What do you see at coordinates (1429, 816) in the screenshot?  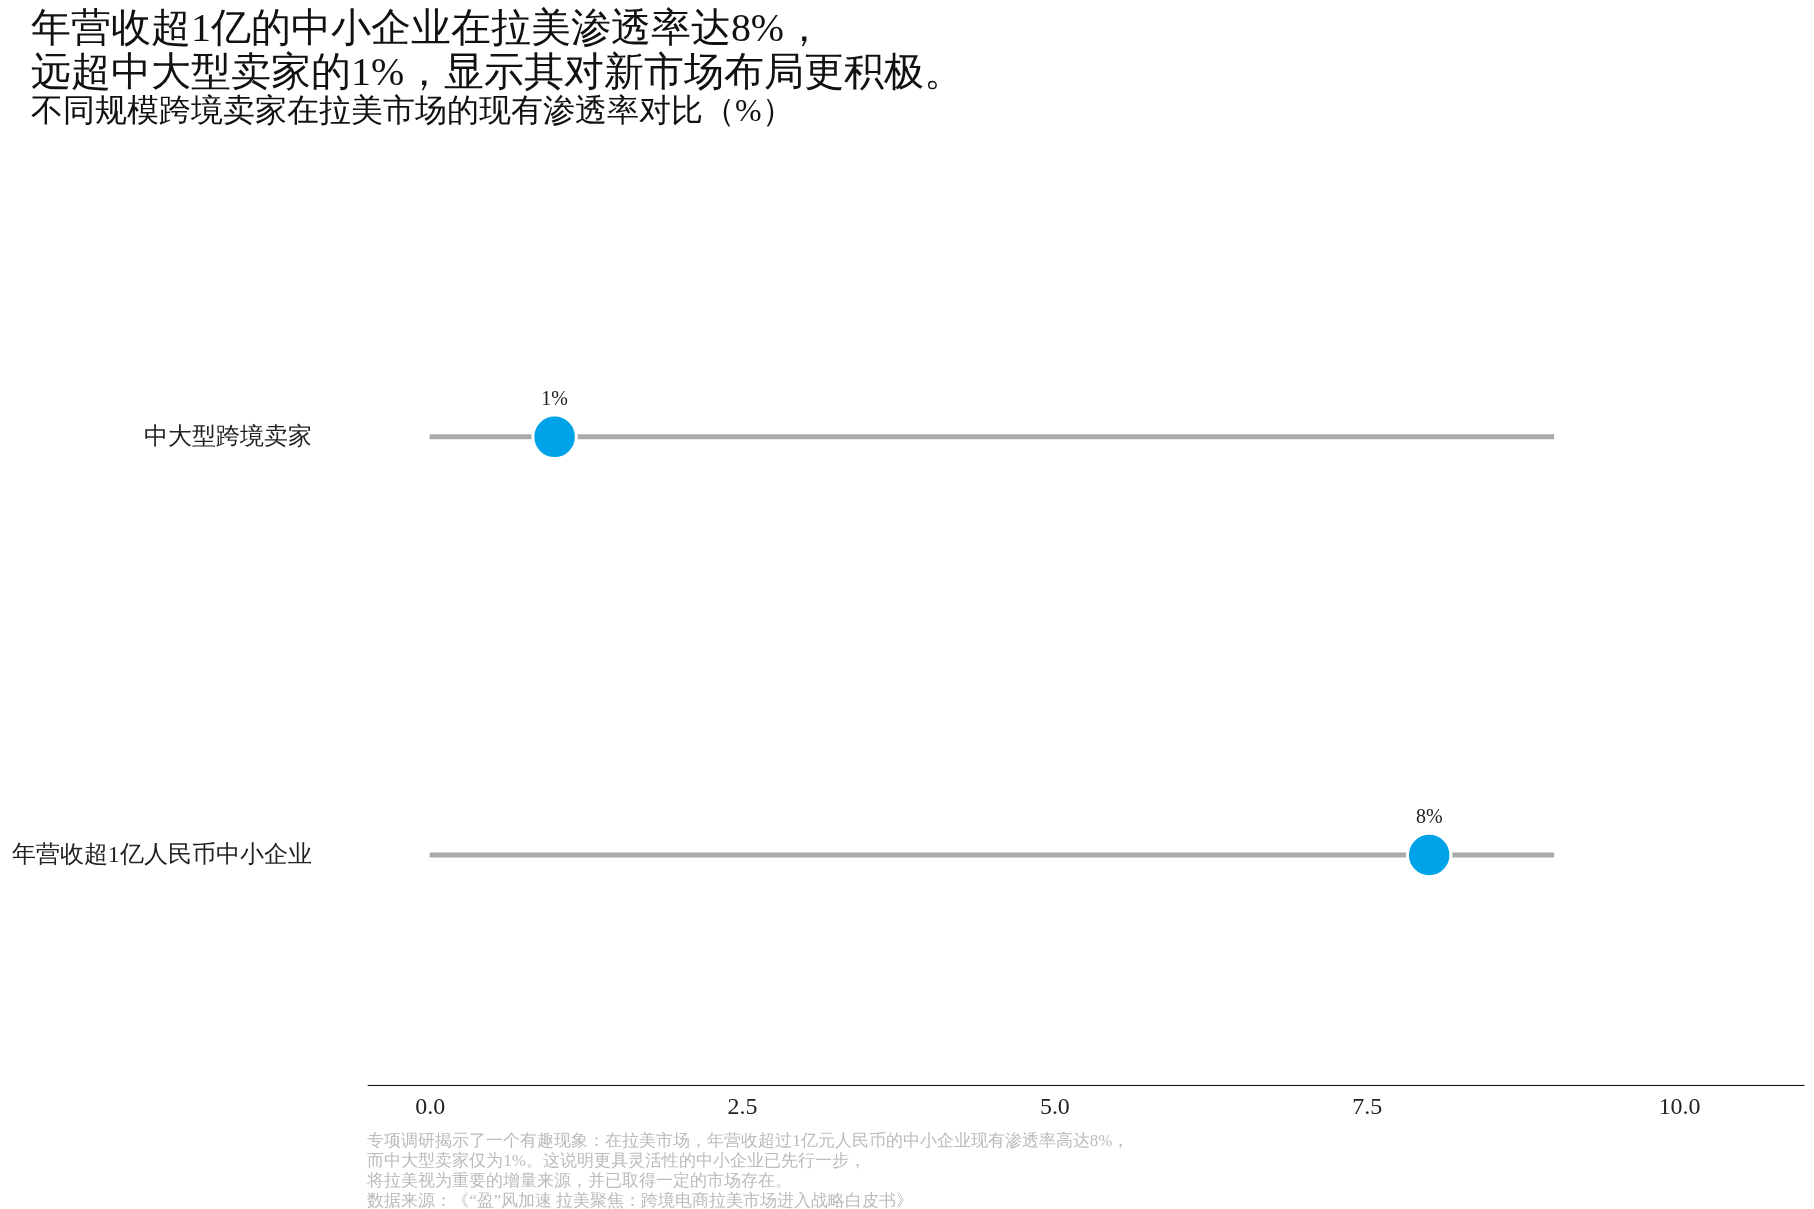 I see `data-label: 8%` at bounding box center [1429, 816].